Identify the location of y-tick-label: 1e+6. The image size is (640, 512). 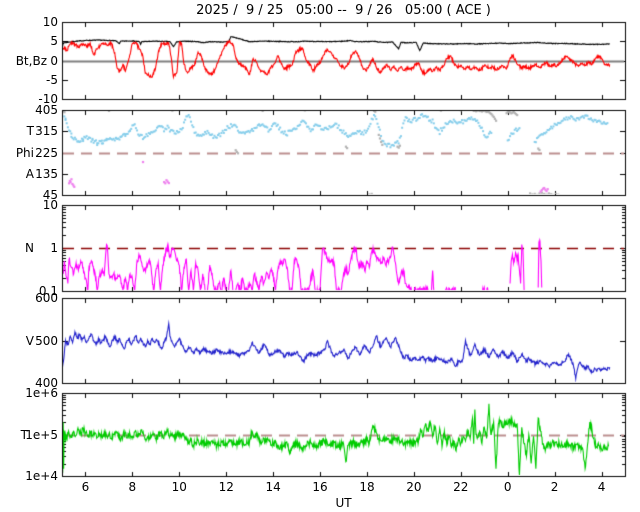
(41, 393).